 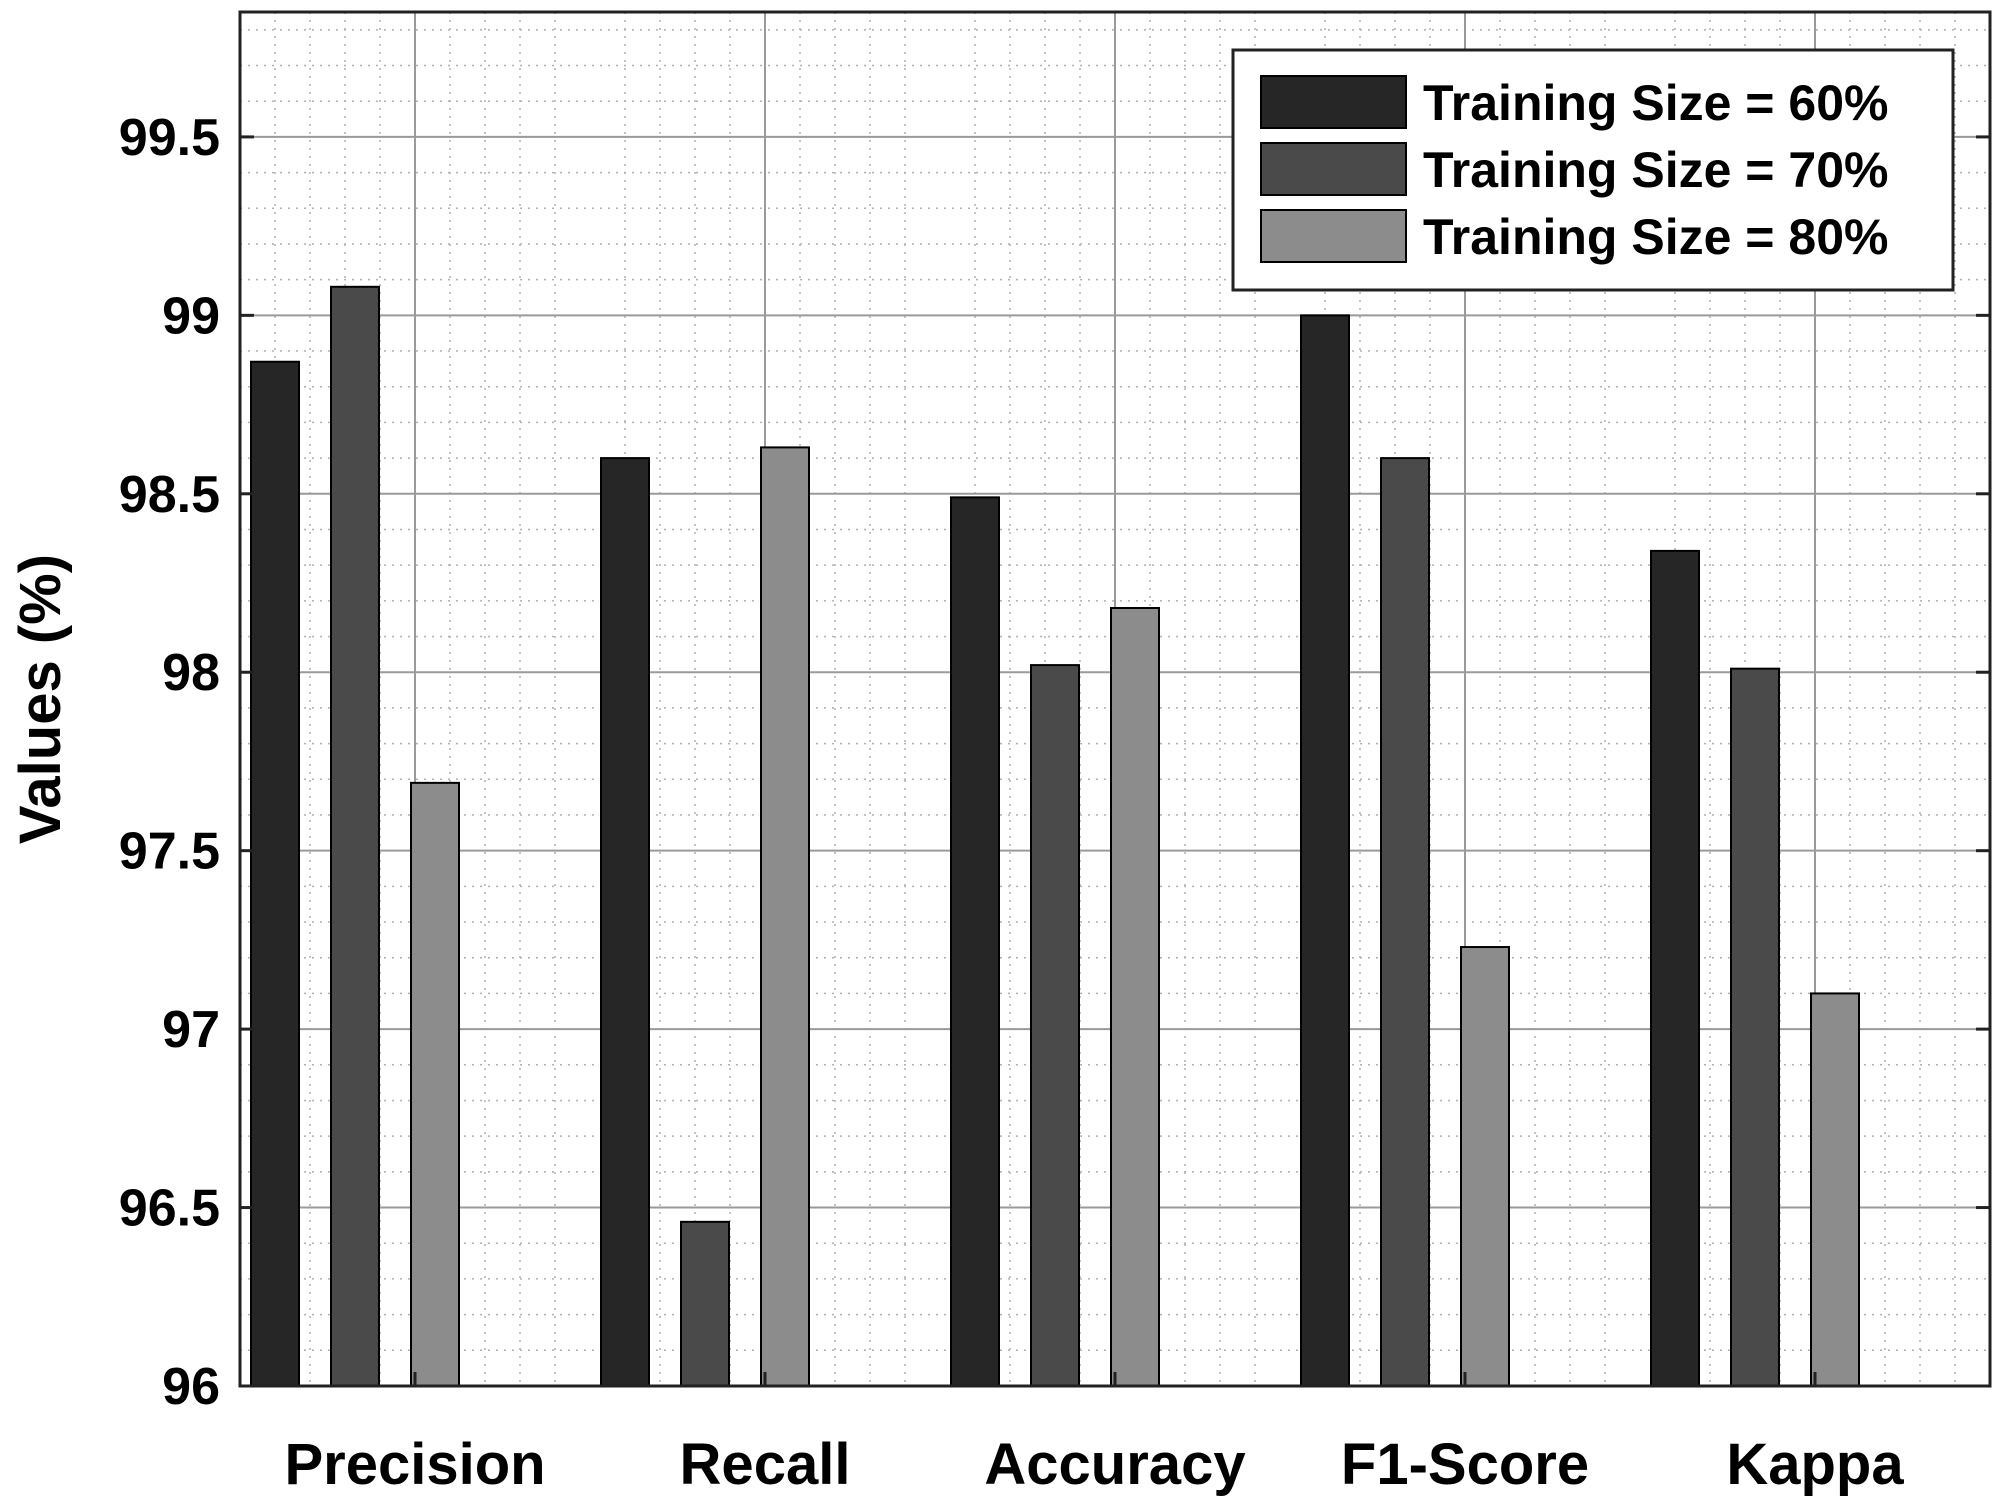 I want to click on legend-label: Training Size = 70%, so click(x=1655, y=170).